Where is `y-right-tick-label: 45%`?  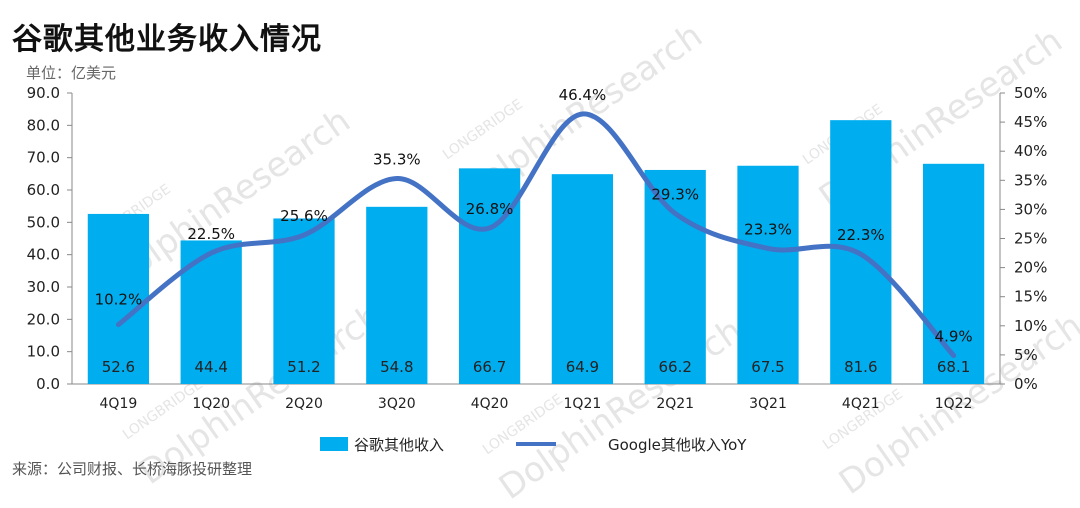 y-right-tick-label: 45% is located at coordinates (1030, 122).